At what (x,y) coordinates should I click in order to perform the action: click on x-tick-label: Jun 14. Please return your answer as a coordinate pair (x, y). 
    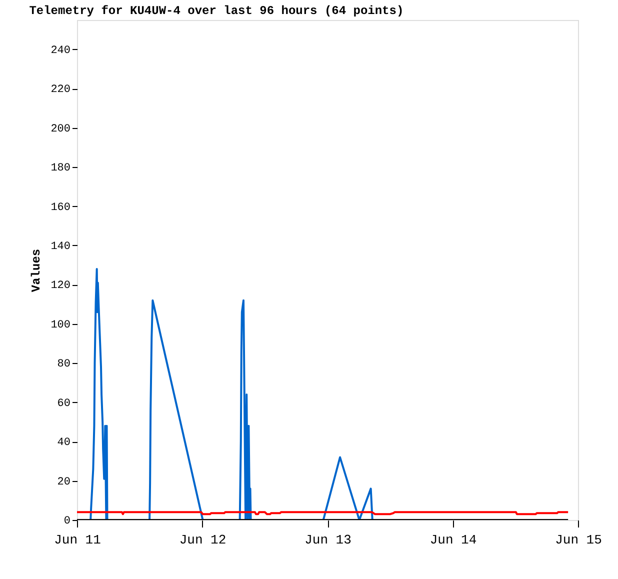
    Looking at the image, I should click on (453, 540).